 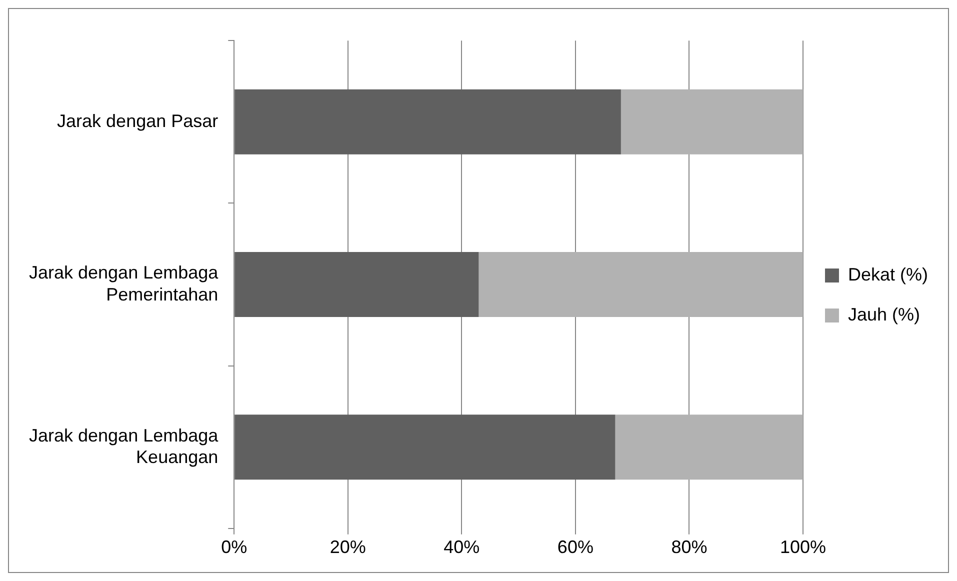 What do you see at coordinates (124, 446) in the screenshot?
I see `y-tick-label: Jarak dengan Lembaga Keuangan` at bounding box center [124, 446].